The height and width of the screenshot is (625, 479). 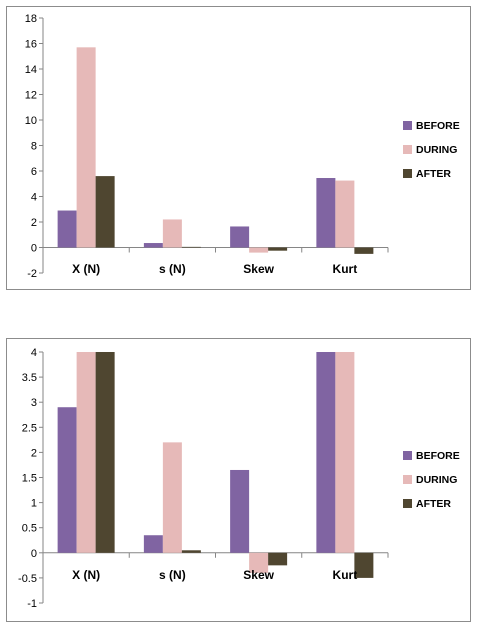 What do you see at coordinates (29, 479) in the screenshot?
I see `y-tick-label: 1.5` at bounding box center [29, 479].